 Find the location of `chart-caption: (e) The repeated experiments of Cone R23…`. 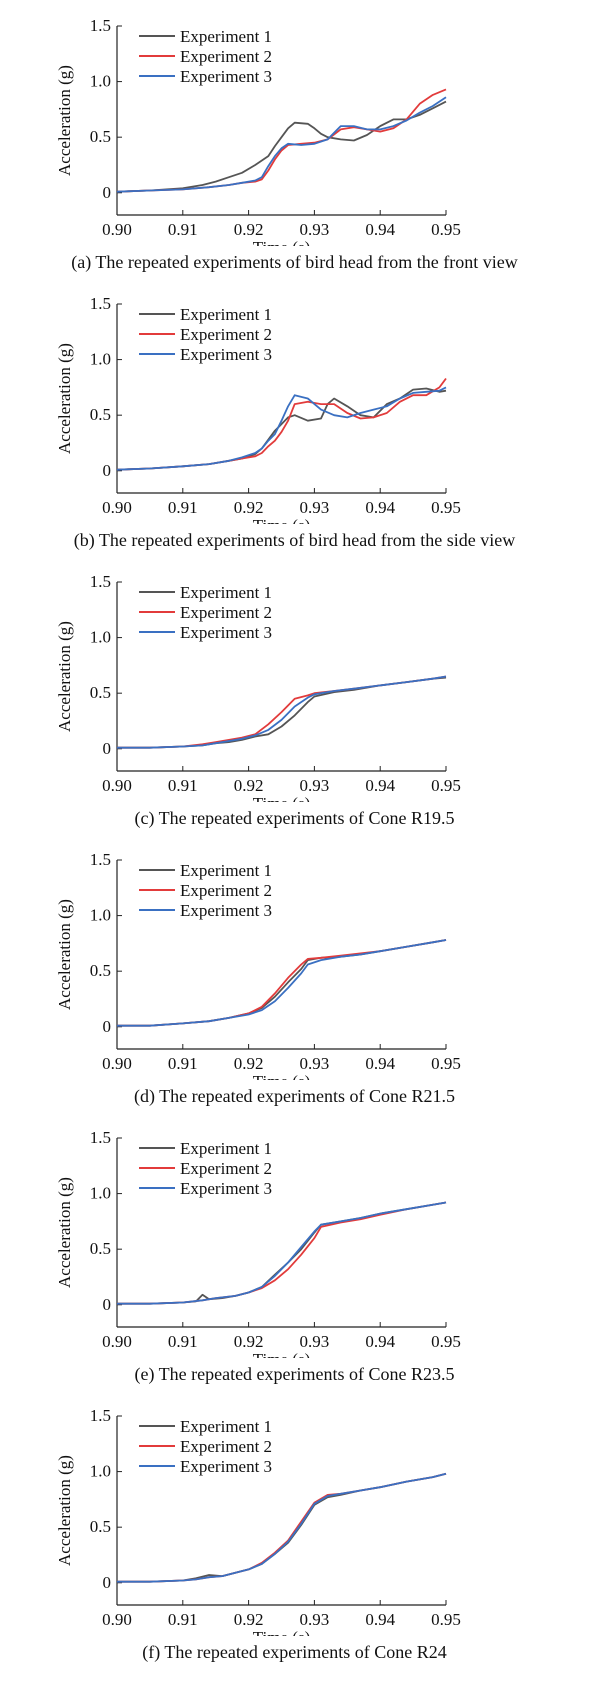

chart-caption: (e) The repeated experiments of Cone R23… is located at coordinates (294, 1374).